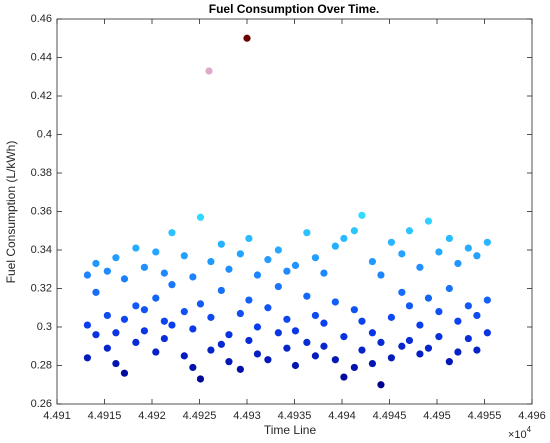 This screenshot has width=550, height=443. What do you see at coordinates (247, 416) in the screenshot?
I see `x-tick-label: 4.493` at bounding box center [247, 416].